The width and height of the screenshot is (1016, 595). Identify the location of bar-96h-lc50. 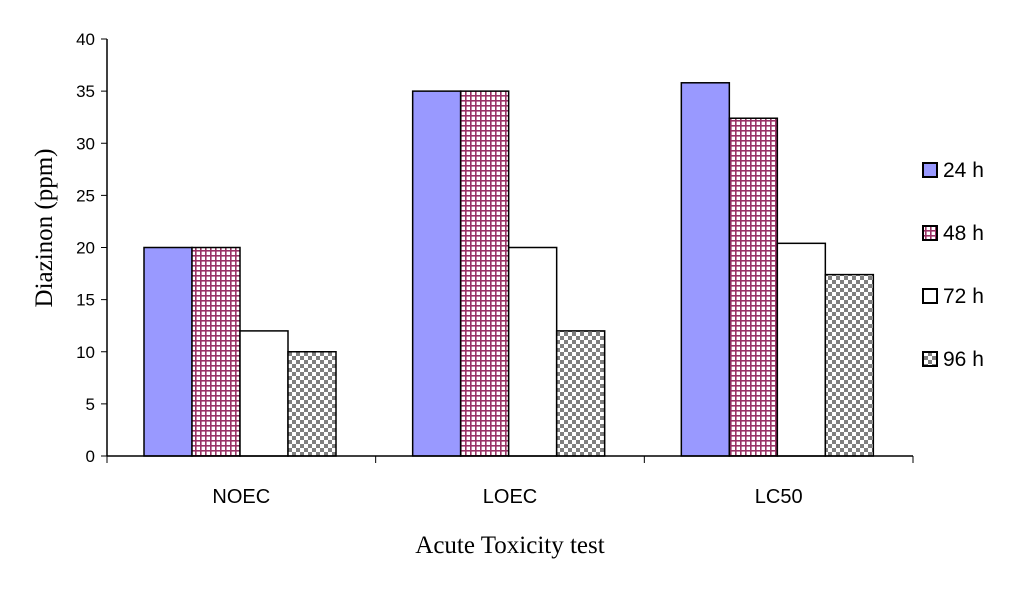
(849, 365).